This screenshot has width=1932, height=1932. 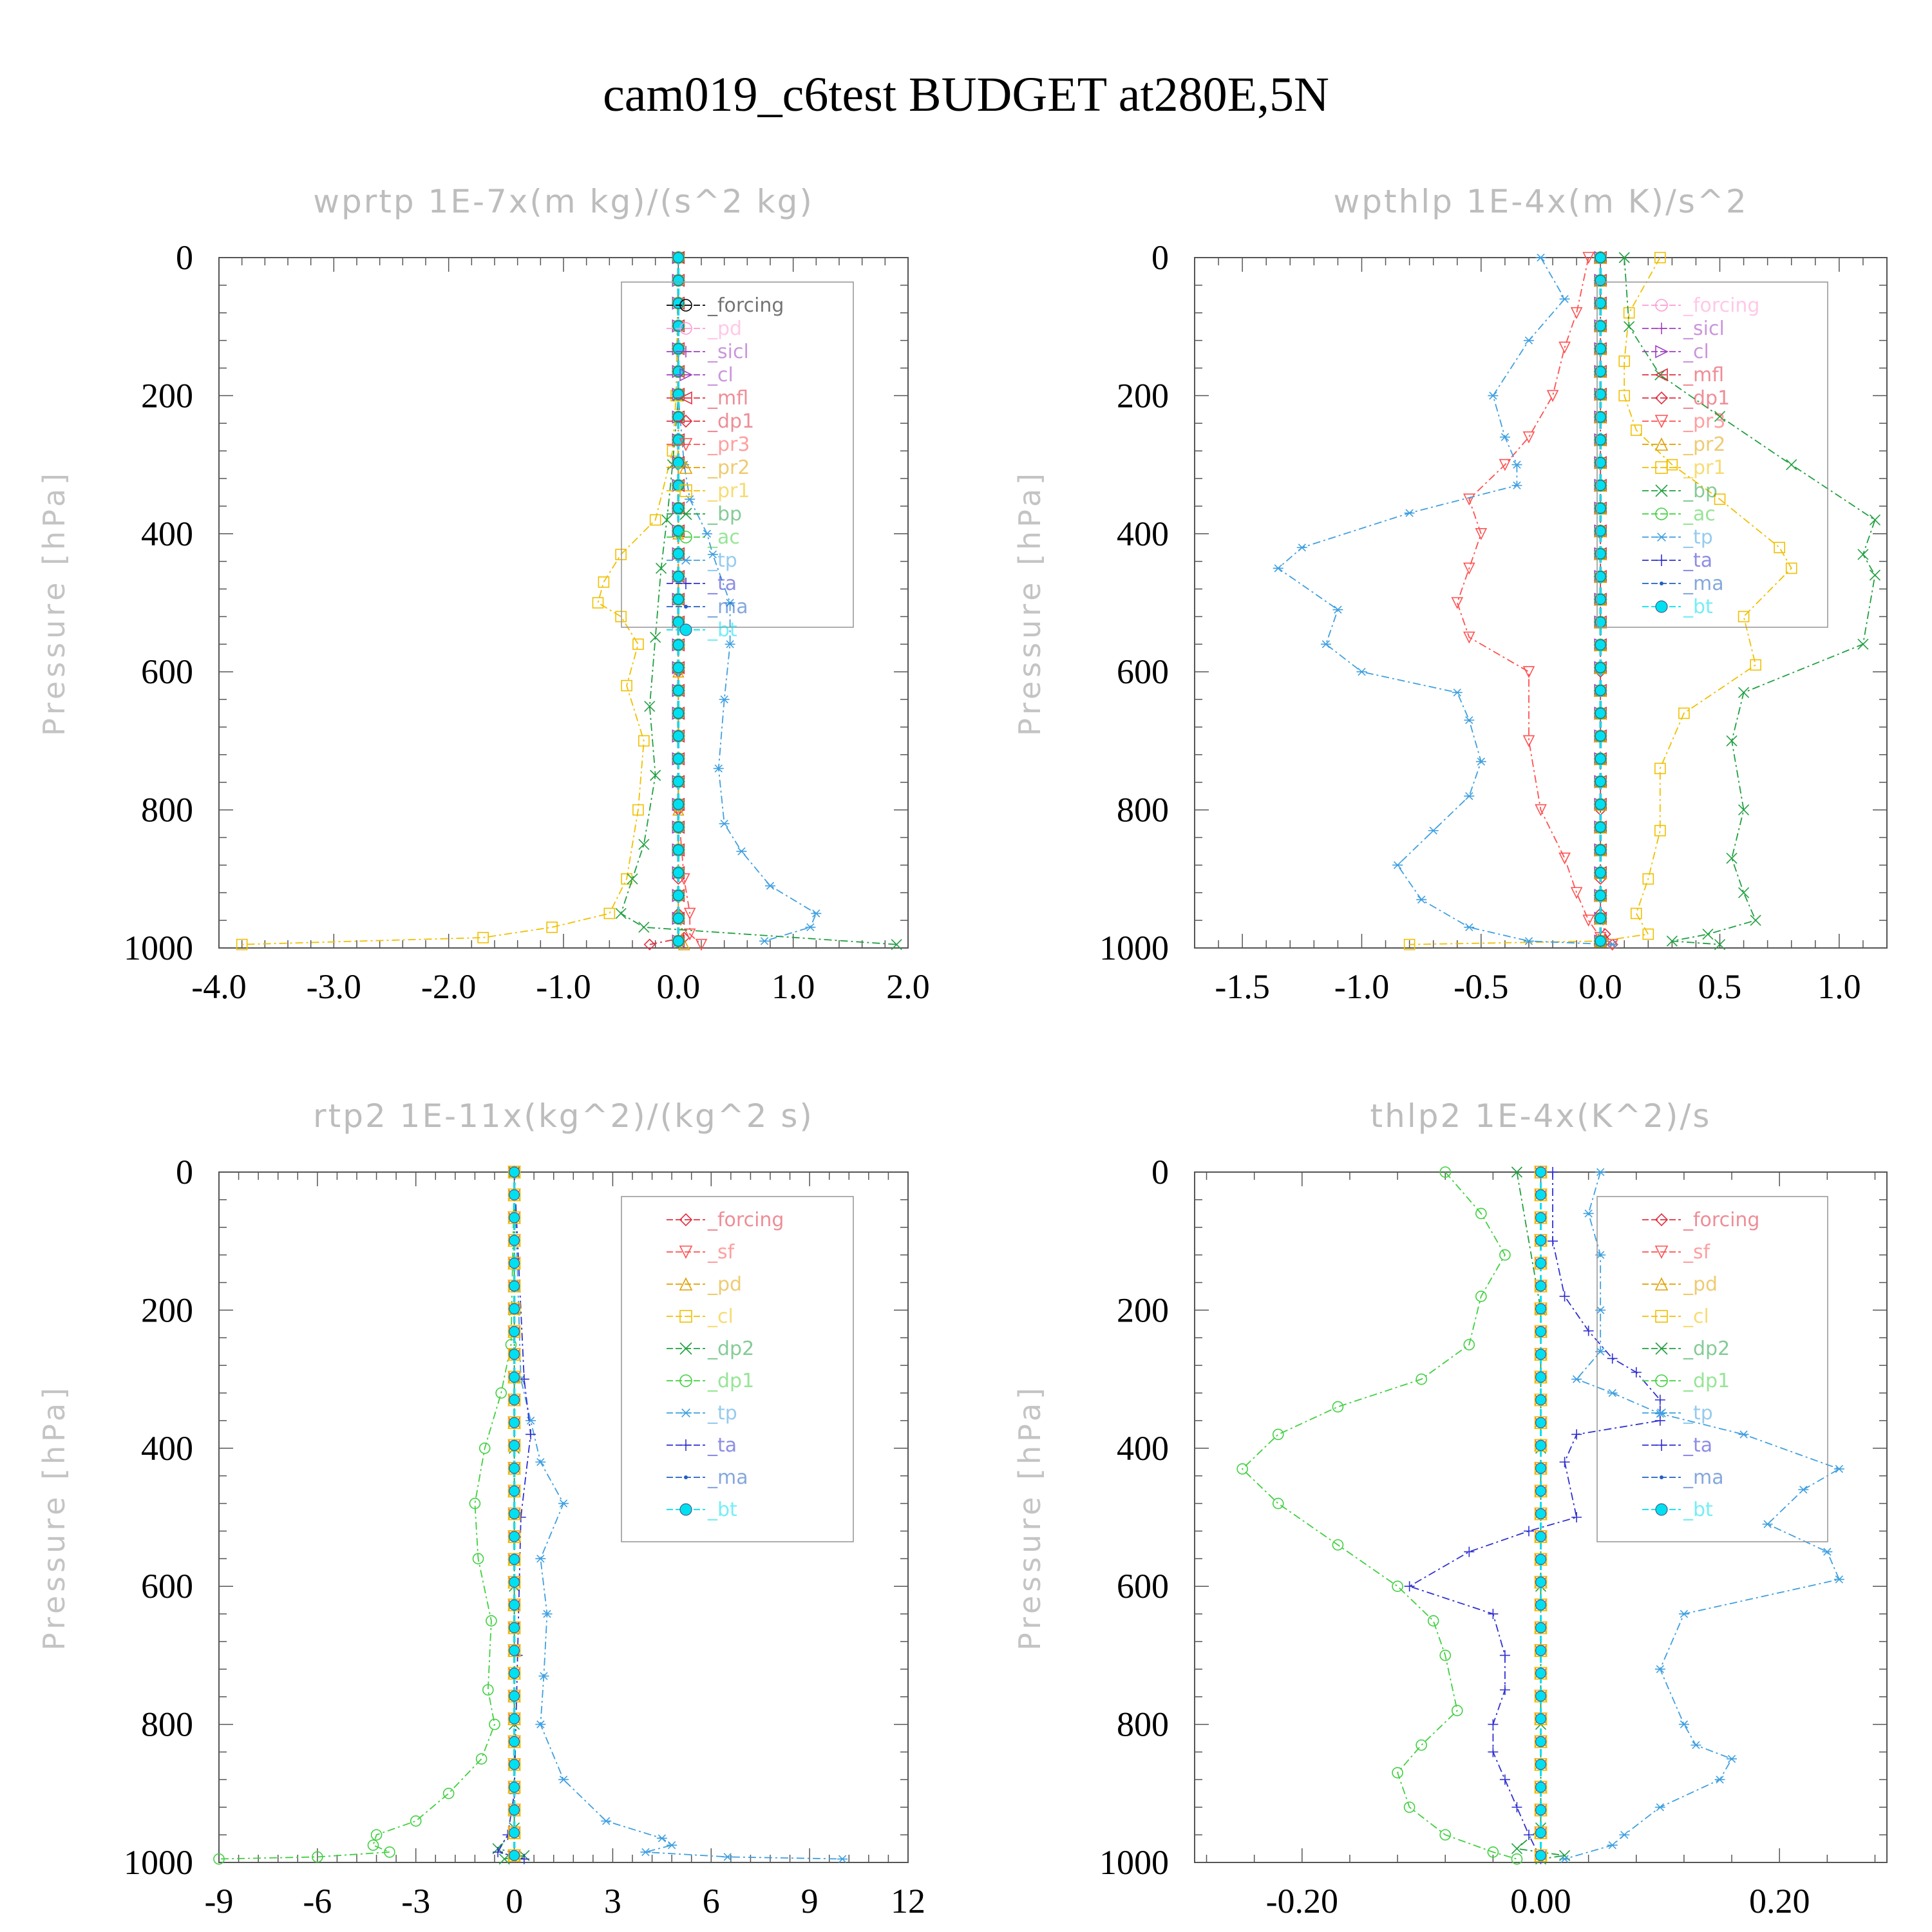 What do you see at coordinates (1704, 584) in the screenshot?
I see `legend-label: _ma` at bounding box center [1704, 584].